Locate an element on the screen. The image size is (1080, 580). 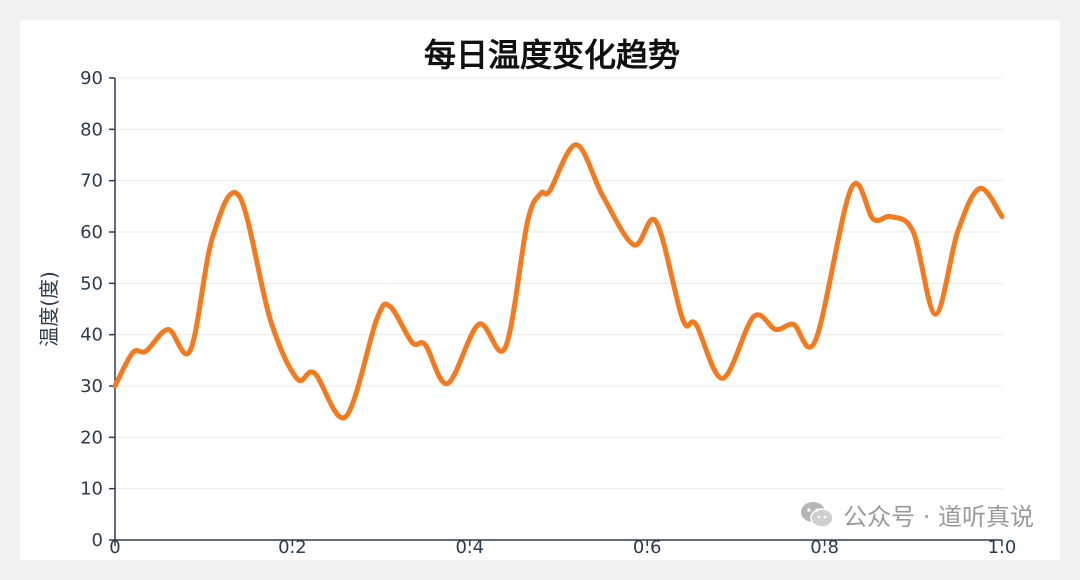
y-tick-label: 0 is located at coordinates (97, 540).